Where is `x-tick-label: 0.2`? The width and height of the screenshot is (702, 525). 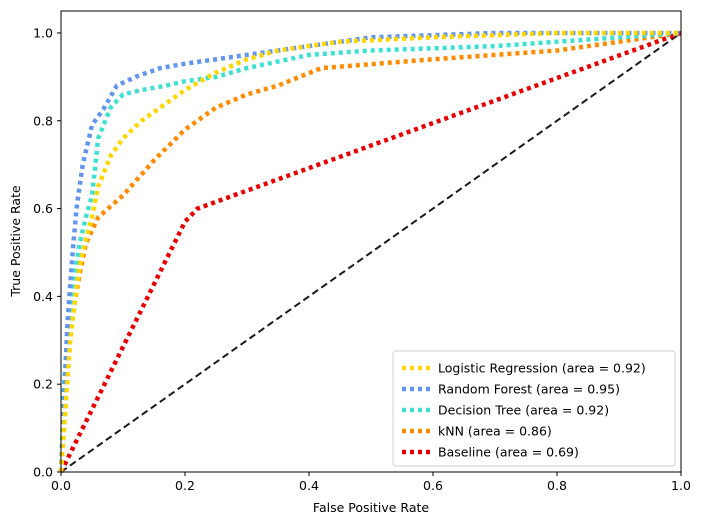 x-tick-label: 0.2 is located at coordinates (185, 485).